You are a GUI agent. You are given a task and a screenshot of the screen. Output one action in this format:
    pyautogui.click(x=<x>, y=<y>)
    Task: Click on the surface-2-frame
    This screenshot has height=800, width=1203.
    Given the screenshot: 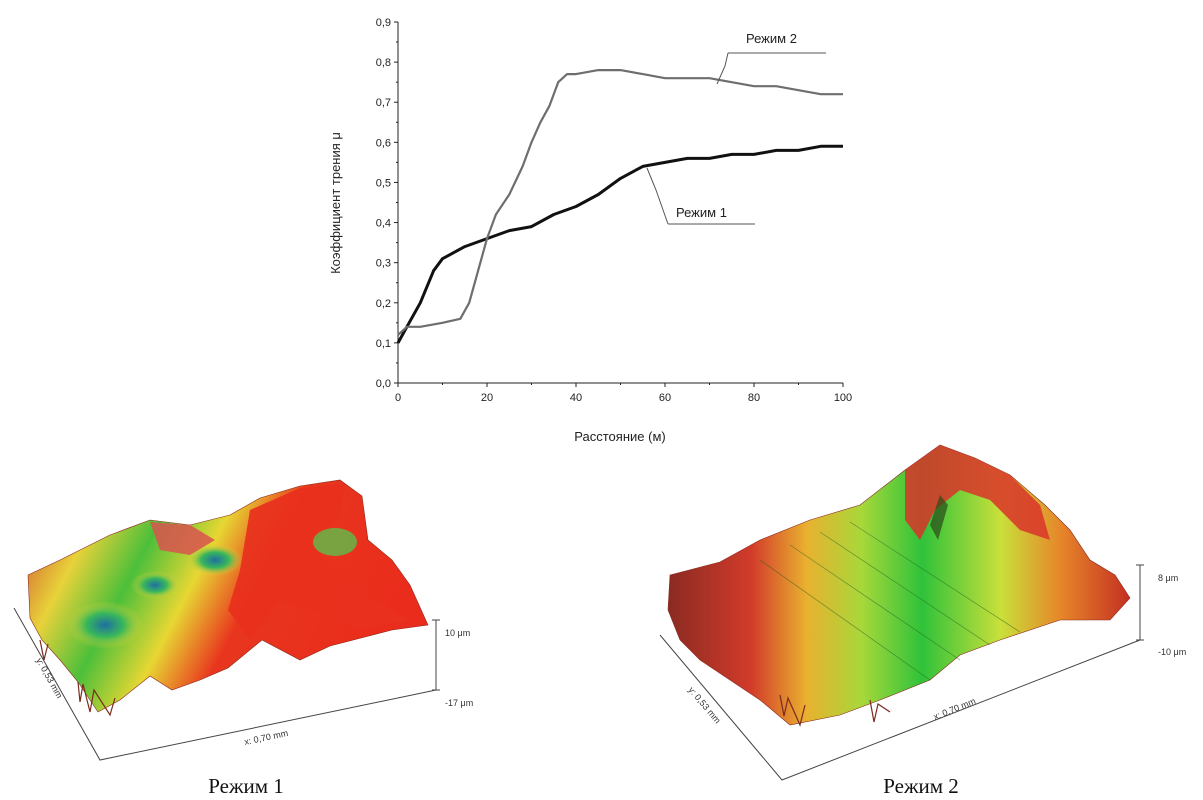 What is the action you would take?
    pyautogui.click(x=900, y=707)
    